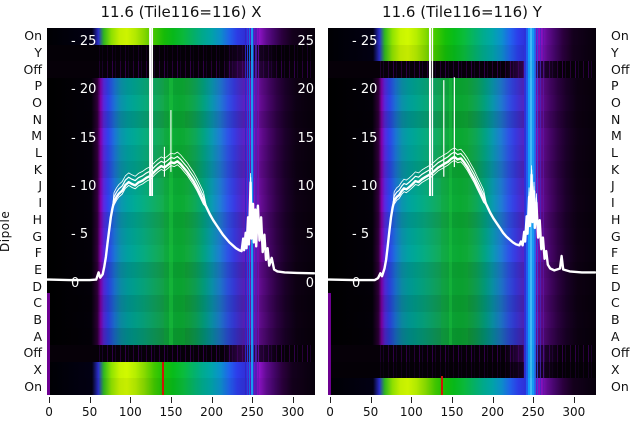 This screenshot has width=640, height=440. What do you see at coordinates (252, 412) in the screenshot?
I see `x-tick-label: 250` at bounding box center [252, 412].